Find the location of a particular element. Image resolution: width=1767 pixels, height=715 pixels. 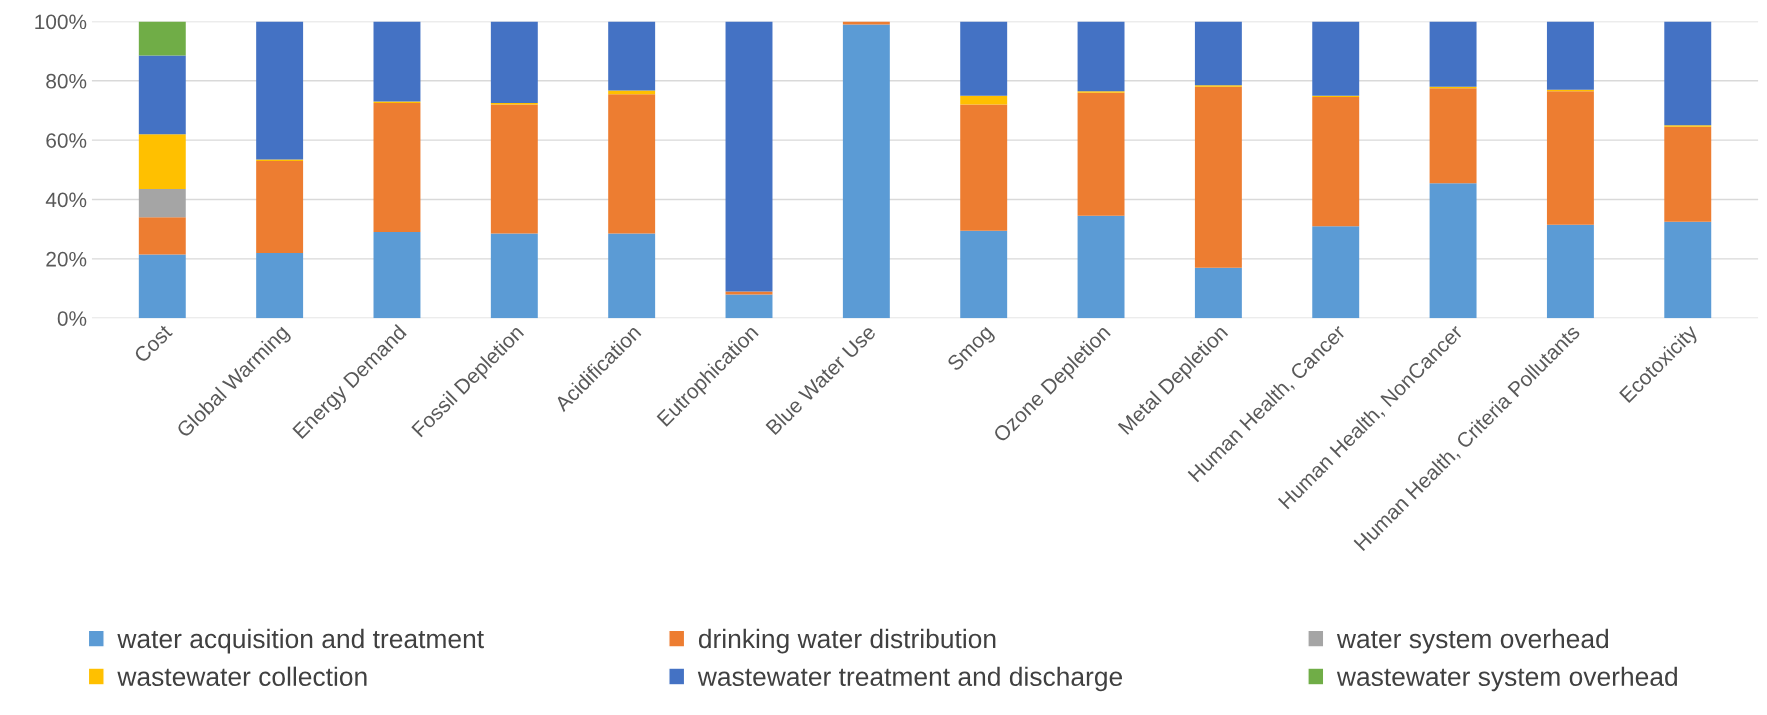

legend-label: wastewater treatment and discharge is located at coordinates (910, 679).